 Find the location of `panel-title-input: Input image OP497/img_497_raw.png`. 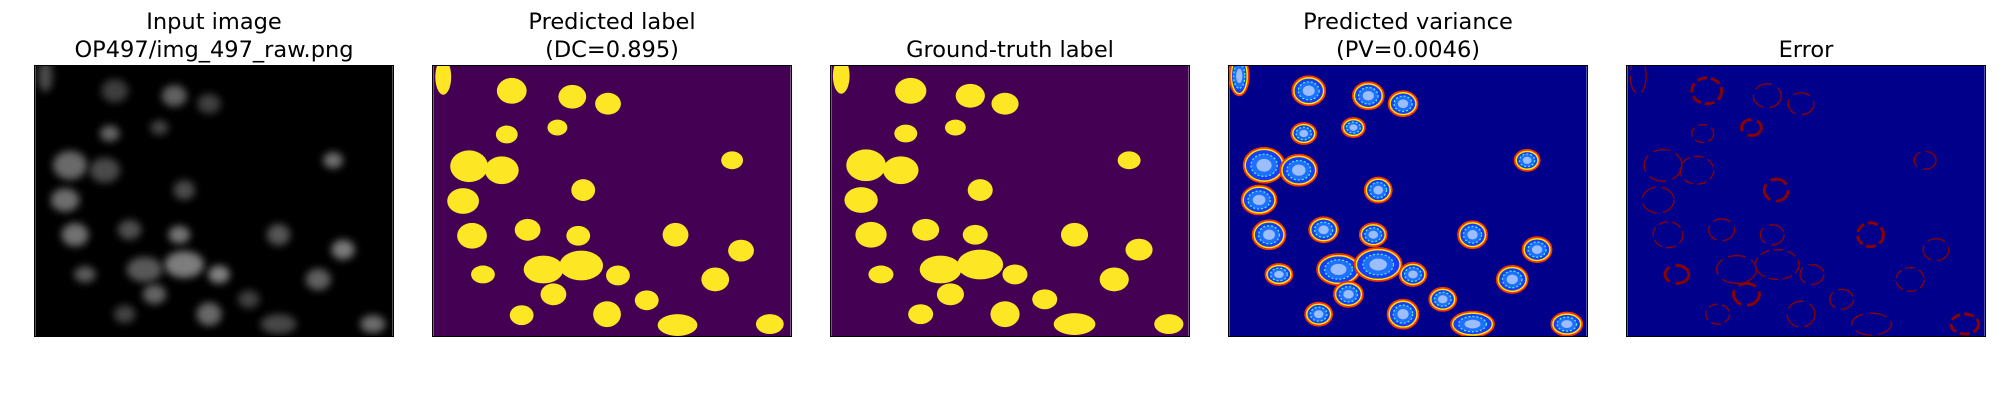

panel-title-input: Input image OP497/img_497_raw.png is located at coordinates (214, 36).